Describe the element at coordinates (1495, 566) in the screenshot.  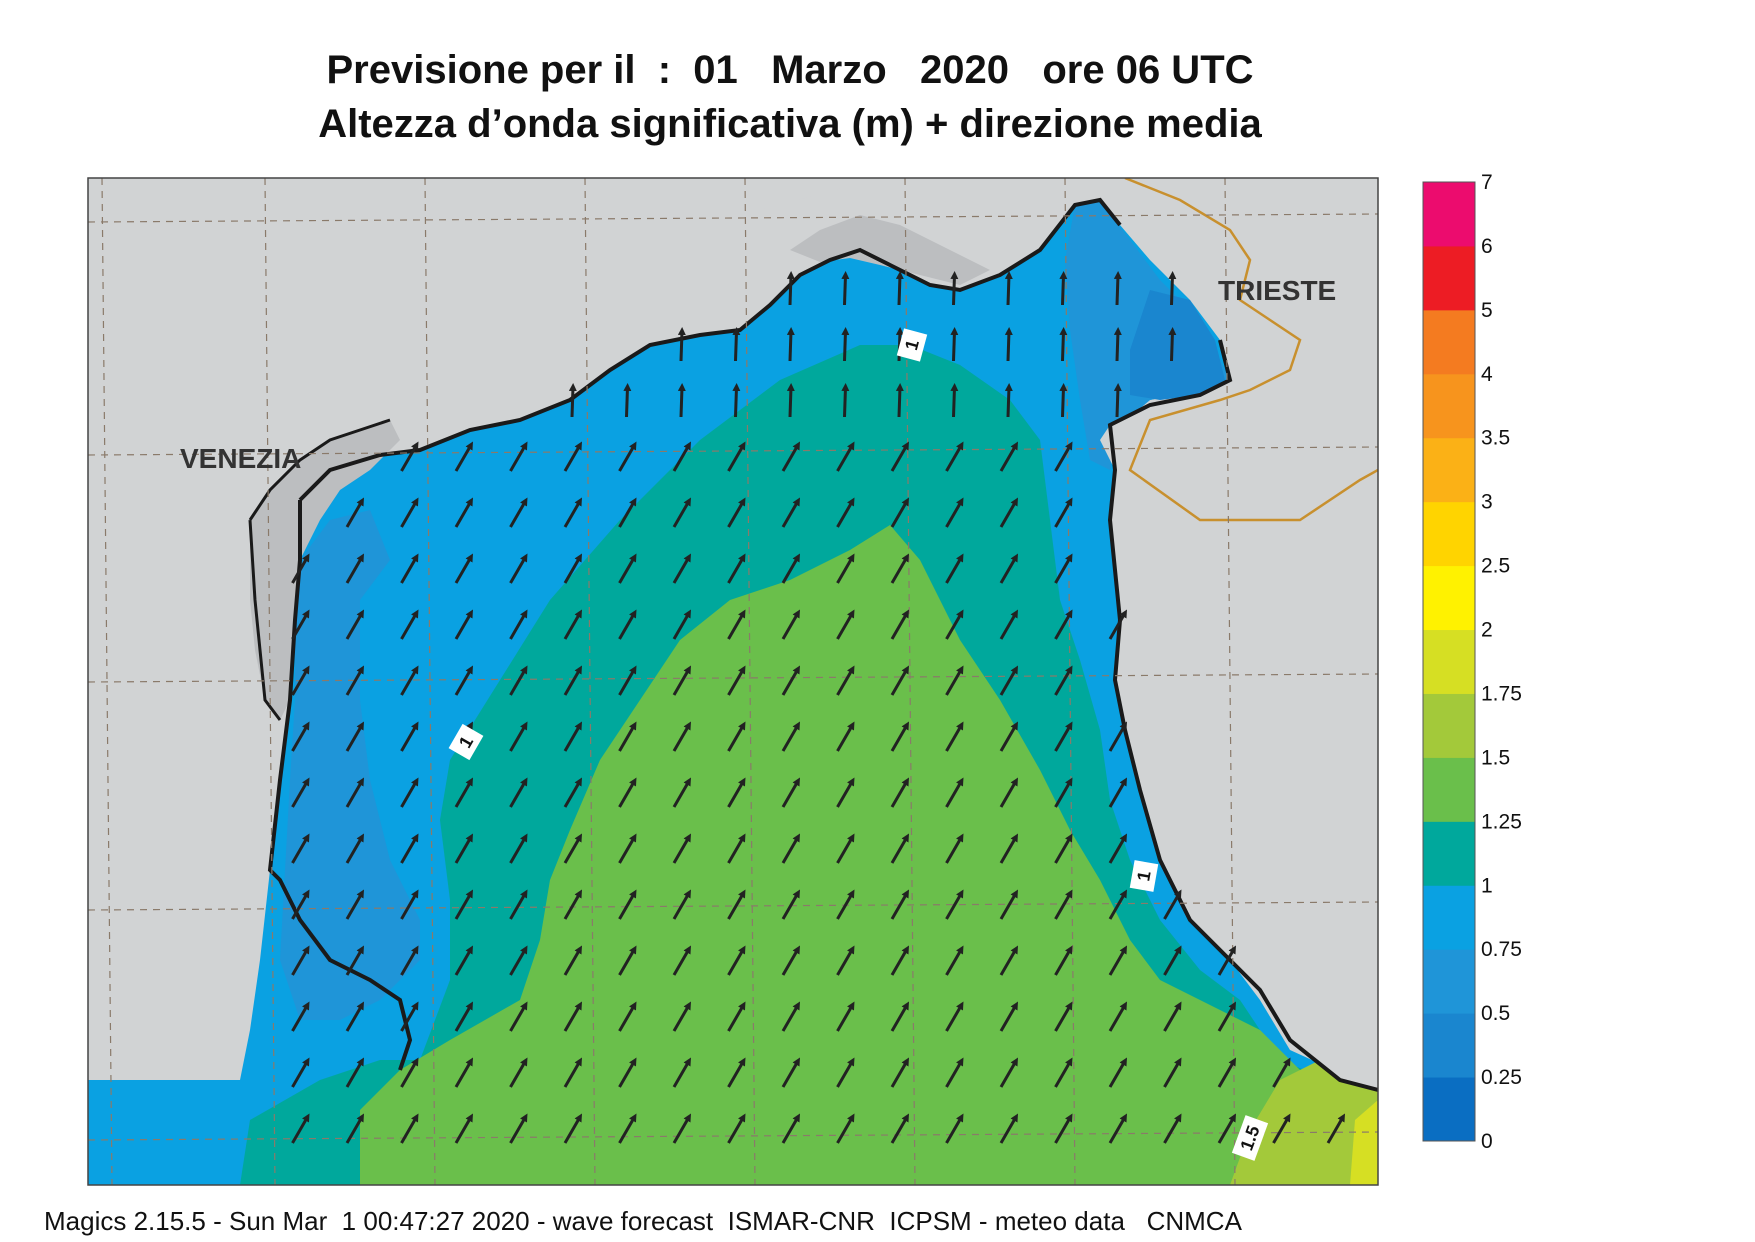
I see `colorbar-tick-label: 2.5` at that location.